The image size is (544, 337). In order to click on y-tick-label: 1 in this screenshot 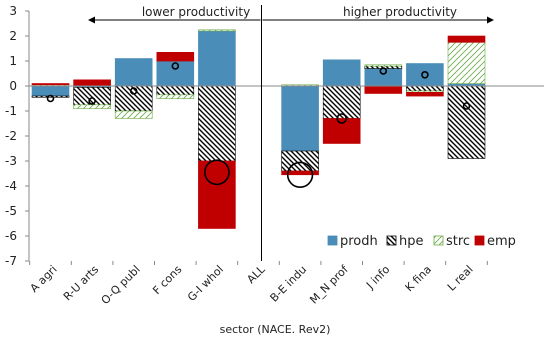, I will do `click(13, 61)`.